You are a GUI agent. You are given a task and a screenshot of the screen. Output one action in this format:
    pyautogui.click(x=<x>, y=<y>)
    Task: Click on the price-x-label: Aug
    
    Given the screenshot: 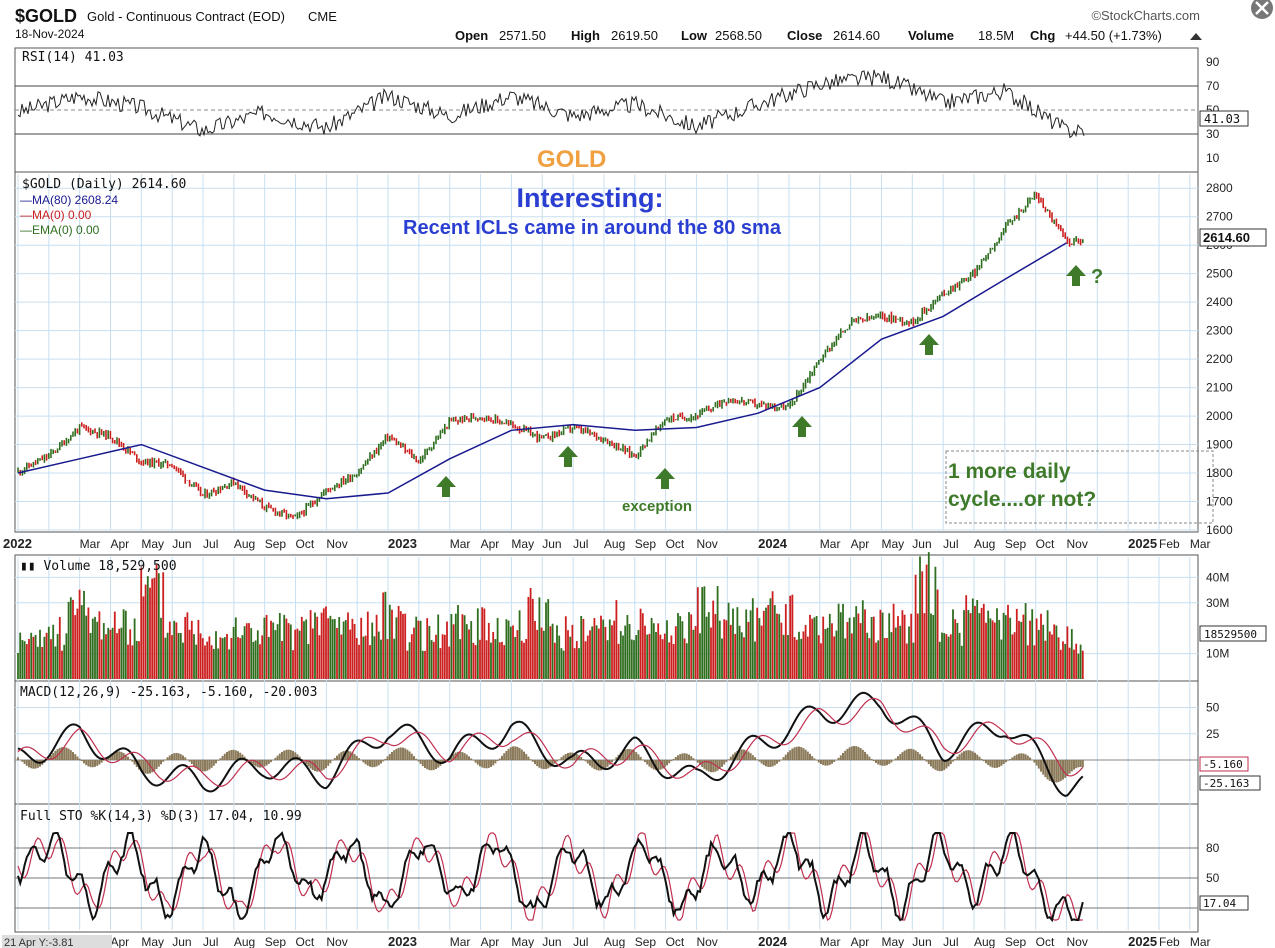 What is the action you would take?
    pyautogui.click(x=244, y=544)
    